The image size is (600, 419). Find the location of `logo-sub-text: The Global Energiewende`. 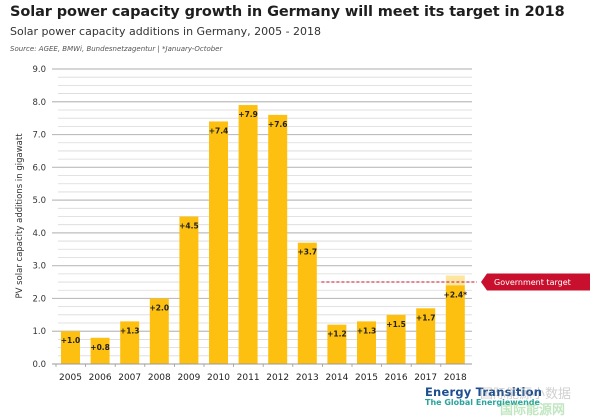

logo-sub-text: The Global Energiewende is located at coordinates (482, 402).